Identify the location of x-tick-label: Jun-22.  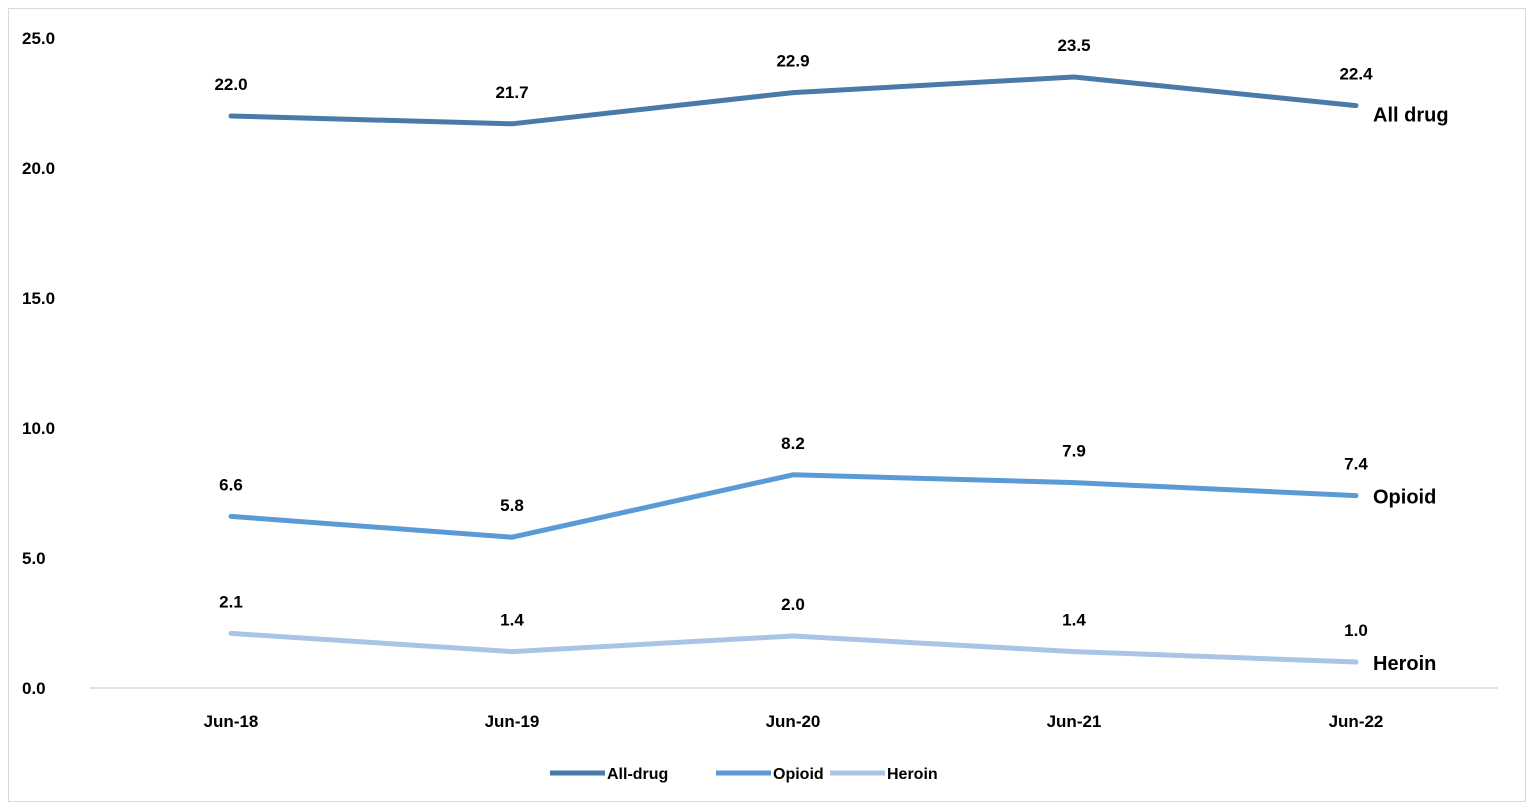
(1356, 721).